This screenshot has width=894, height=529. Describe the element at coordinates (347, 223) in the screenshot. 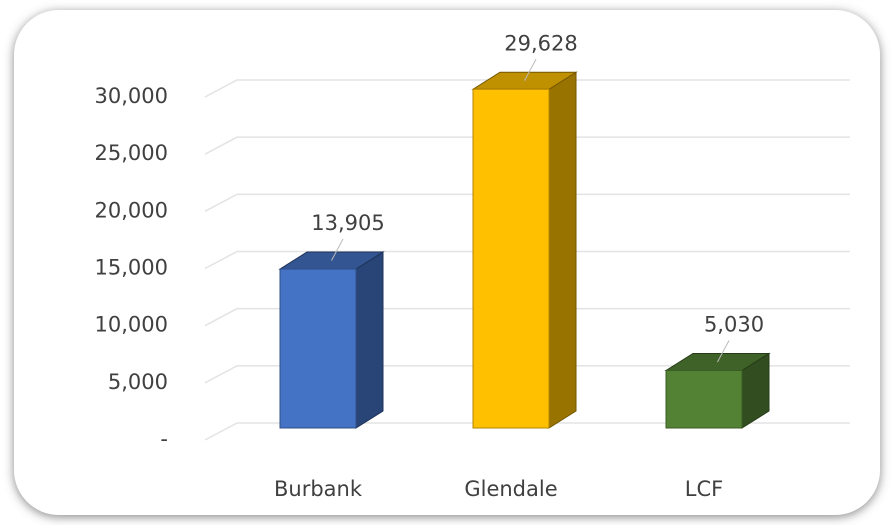

I see `value-label: 13,905` at that location.